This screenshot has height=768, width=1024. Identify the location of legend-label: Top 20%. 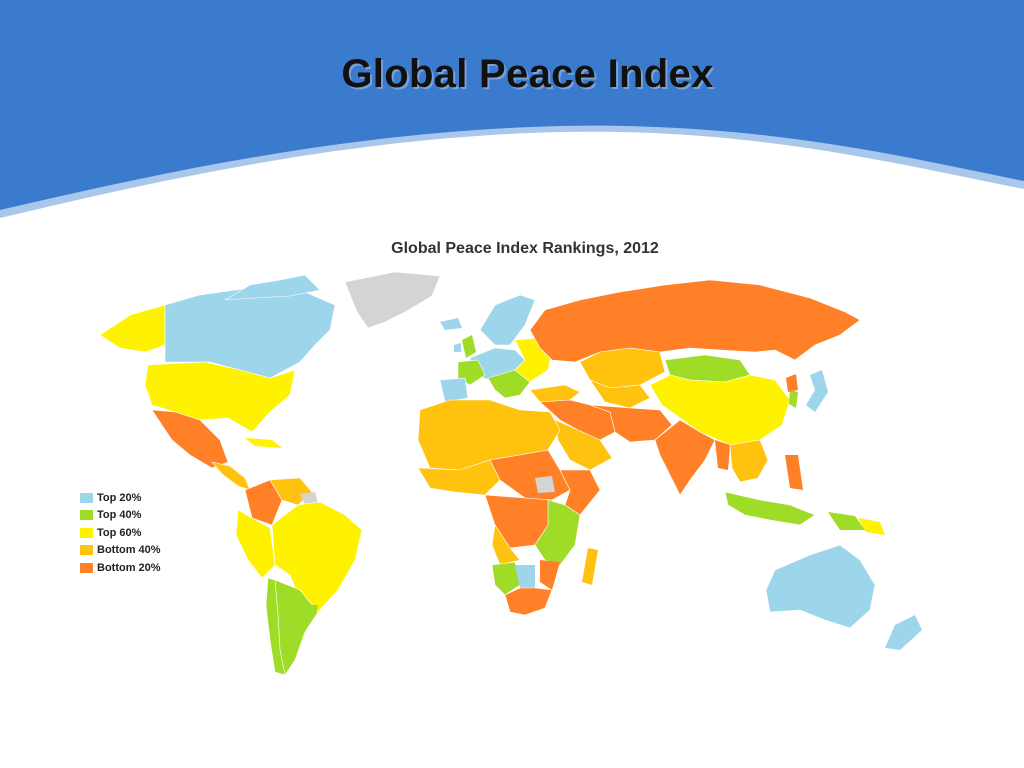
(119, 497).